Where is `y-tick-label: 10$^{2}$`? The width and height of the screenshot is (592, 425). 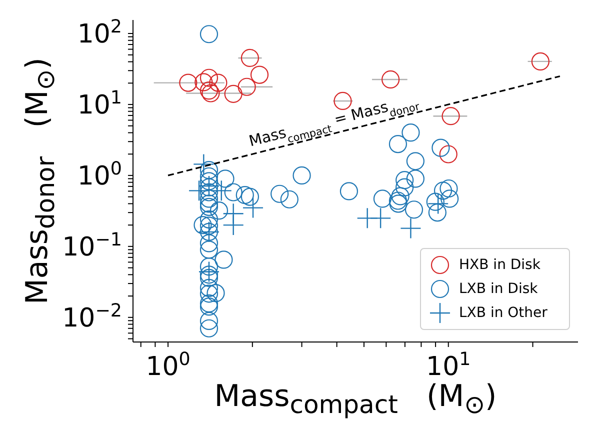 y-tick-label: 10$^{2}$ is located at coordinates (99, 33).